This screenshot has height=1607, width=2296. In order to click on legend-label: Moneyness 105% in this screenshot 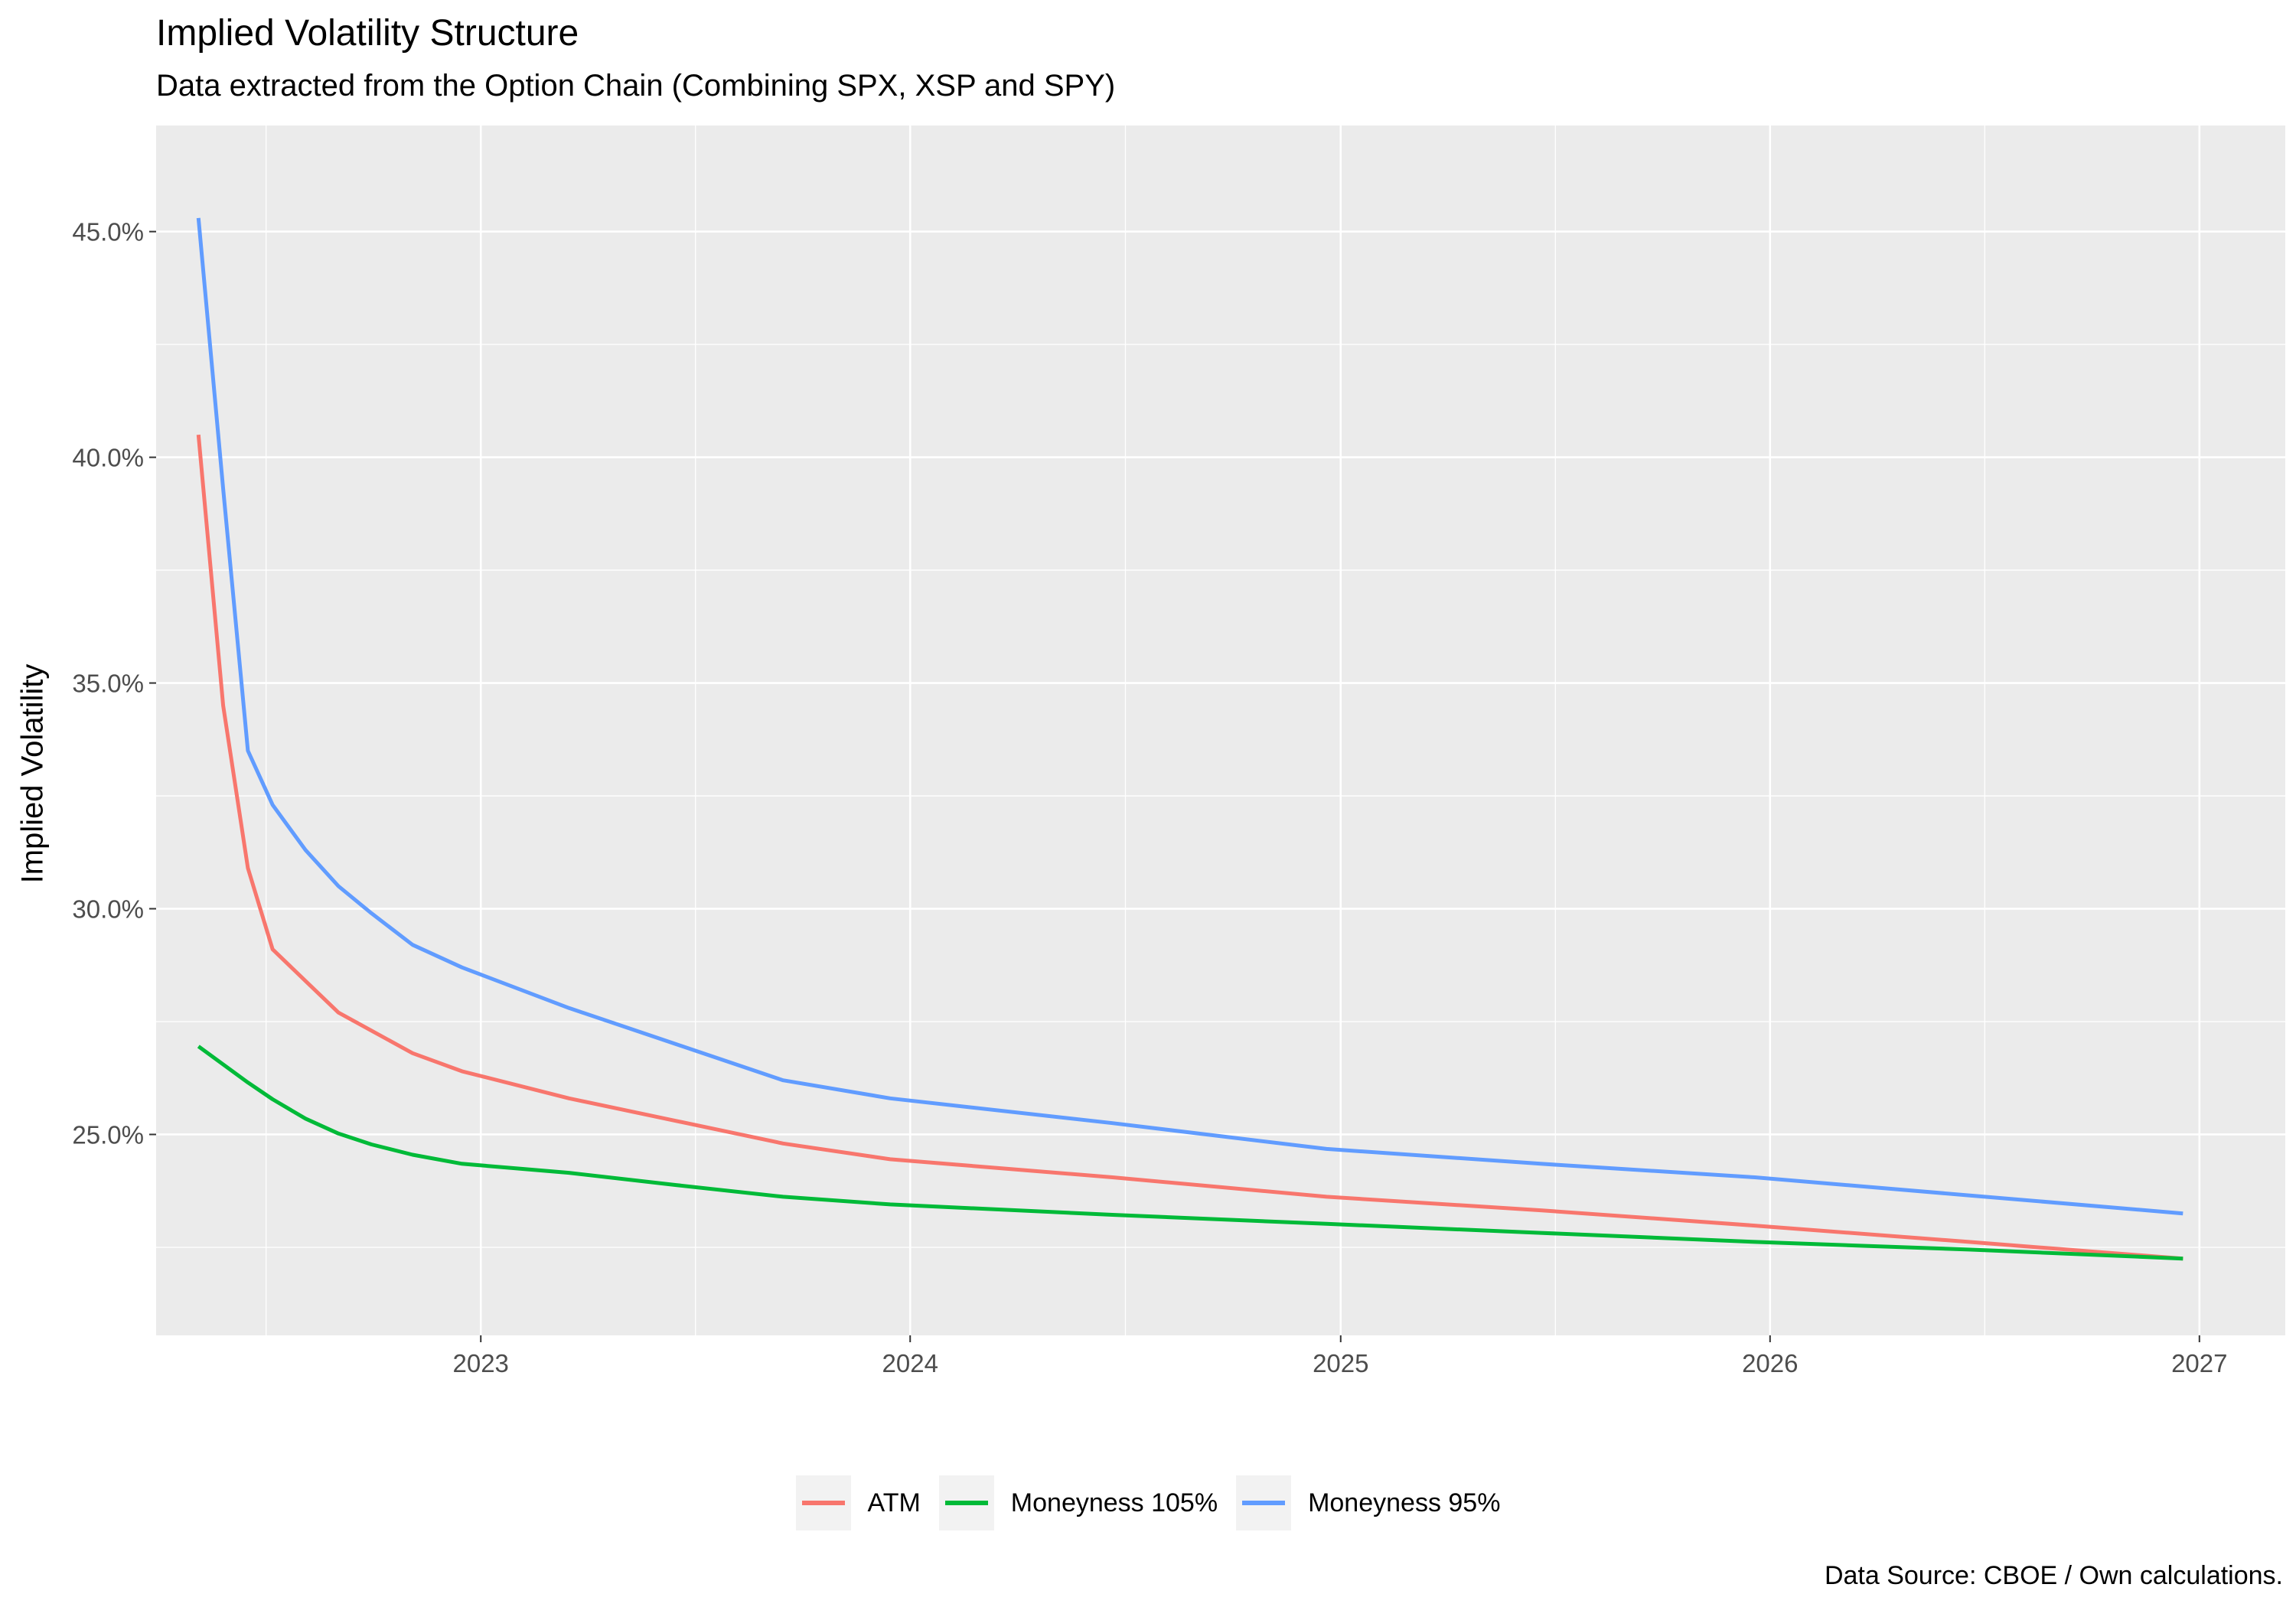, I will do `click(1114, 1502)`.